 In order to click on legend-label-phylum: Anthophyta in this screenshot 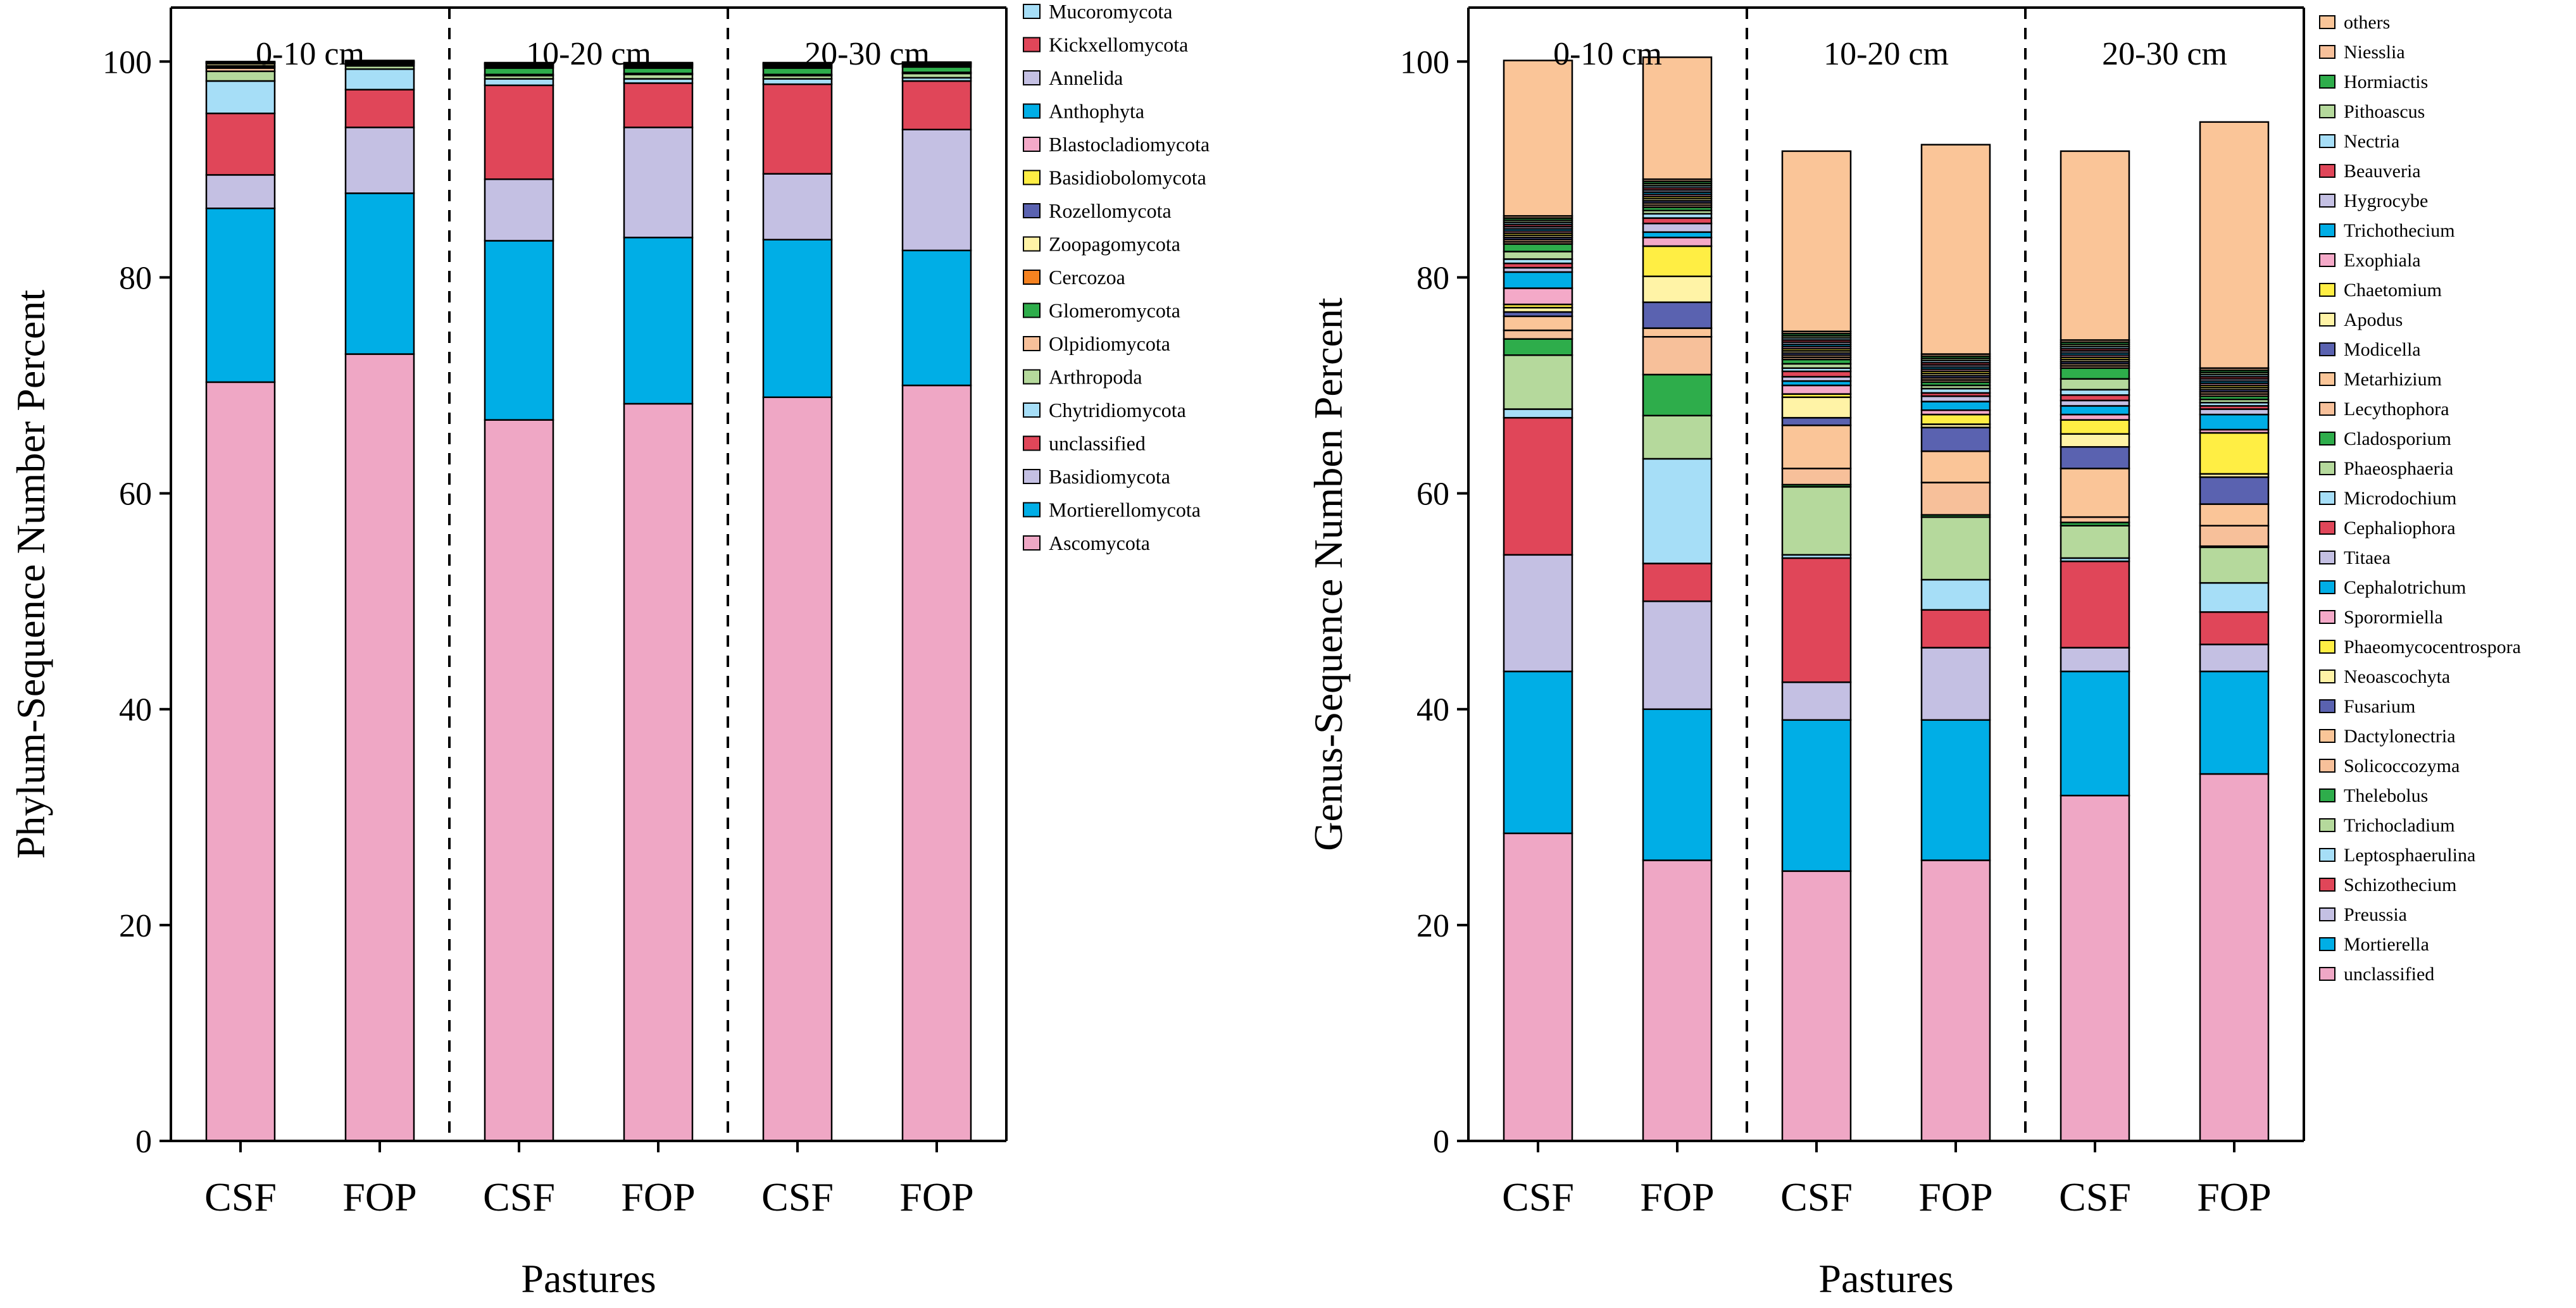, I will do `click(1096, 110)`.